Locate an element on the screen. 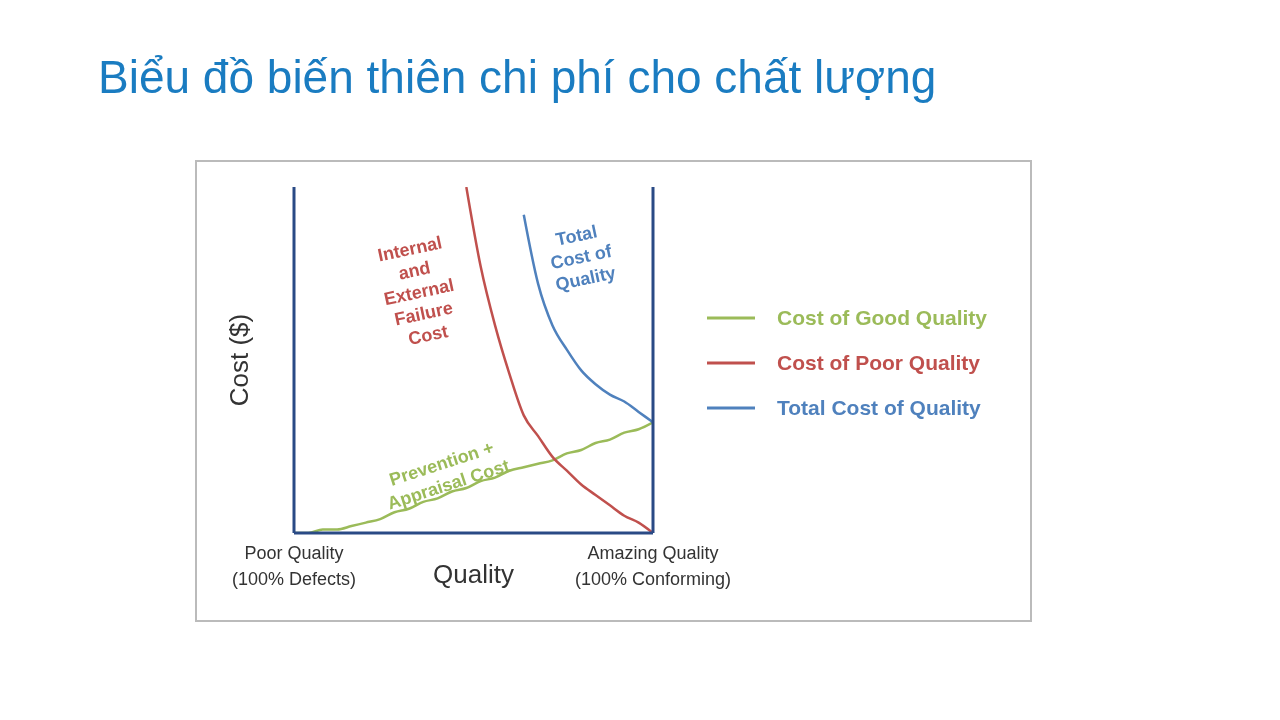 The image size is (1280, 720). legend-label: Cost of Good Quality is located at coordinates (882, 317).